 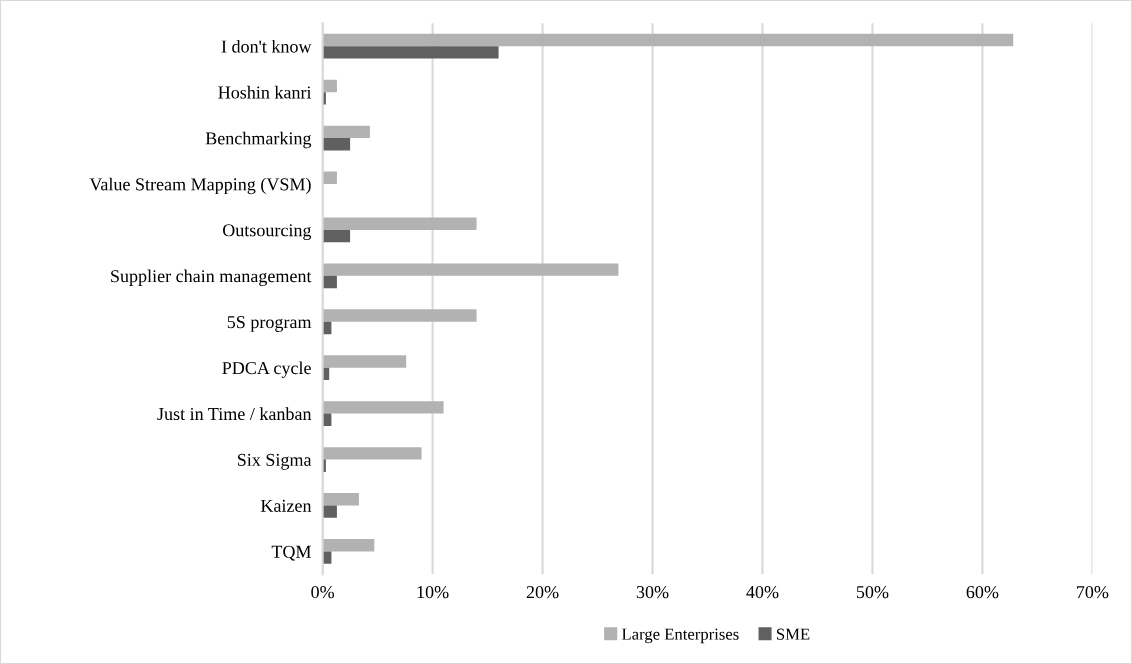 I want to click on x-tick-label: 10%, so click(x=433, y=592).